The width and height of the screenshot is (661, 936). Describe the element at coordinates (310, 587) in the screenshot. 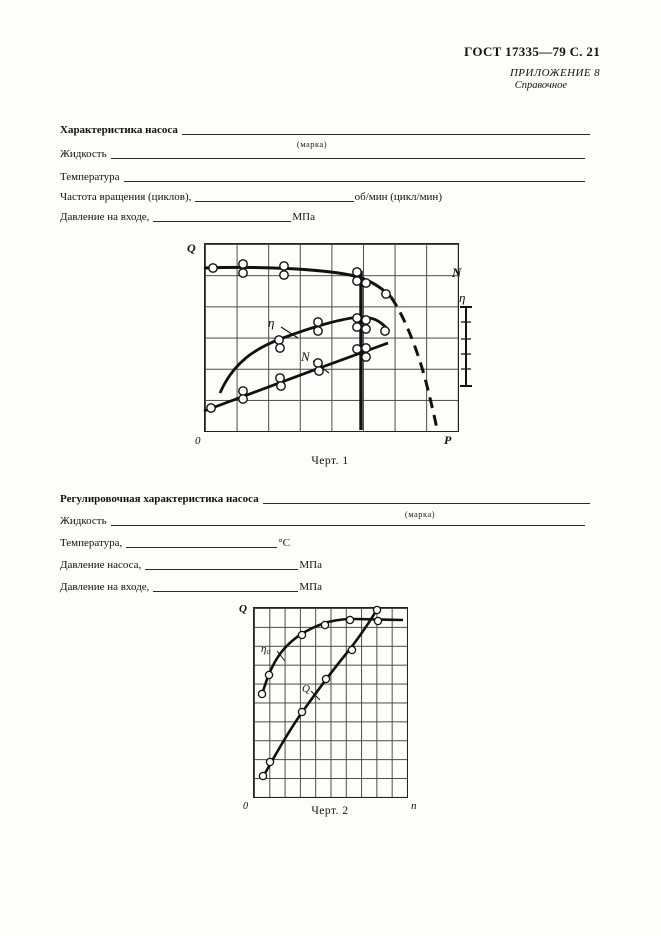

I see `form2-inlet-pressure-unit: МПа` at that location.